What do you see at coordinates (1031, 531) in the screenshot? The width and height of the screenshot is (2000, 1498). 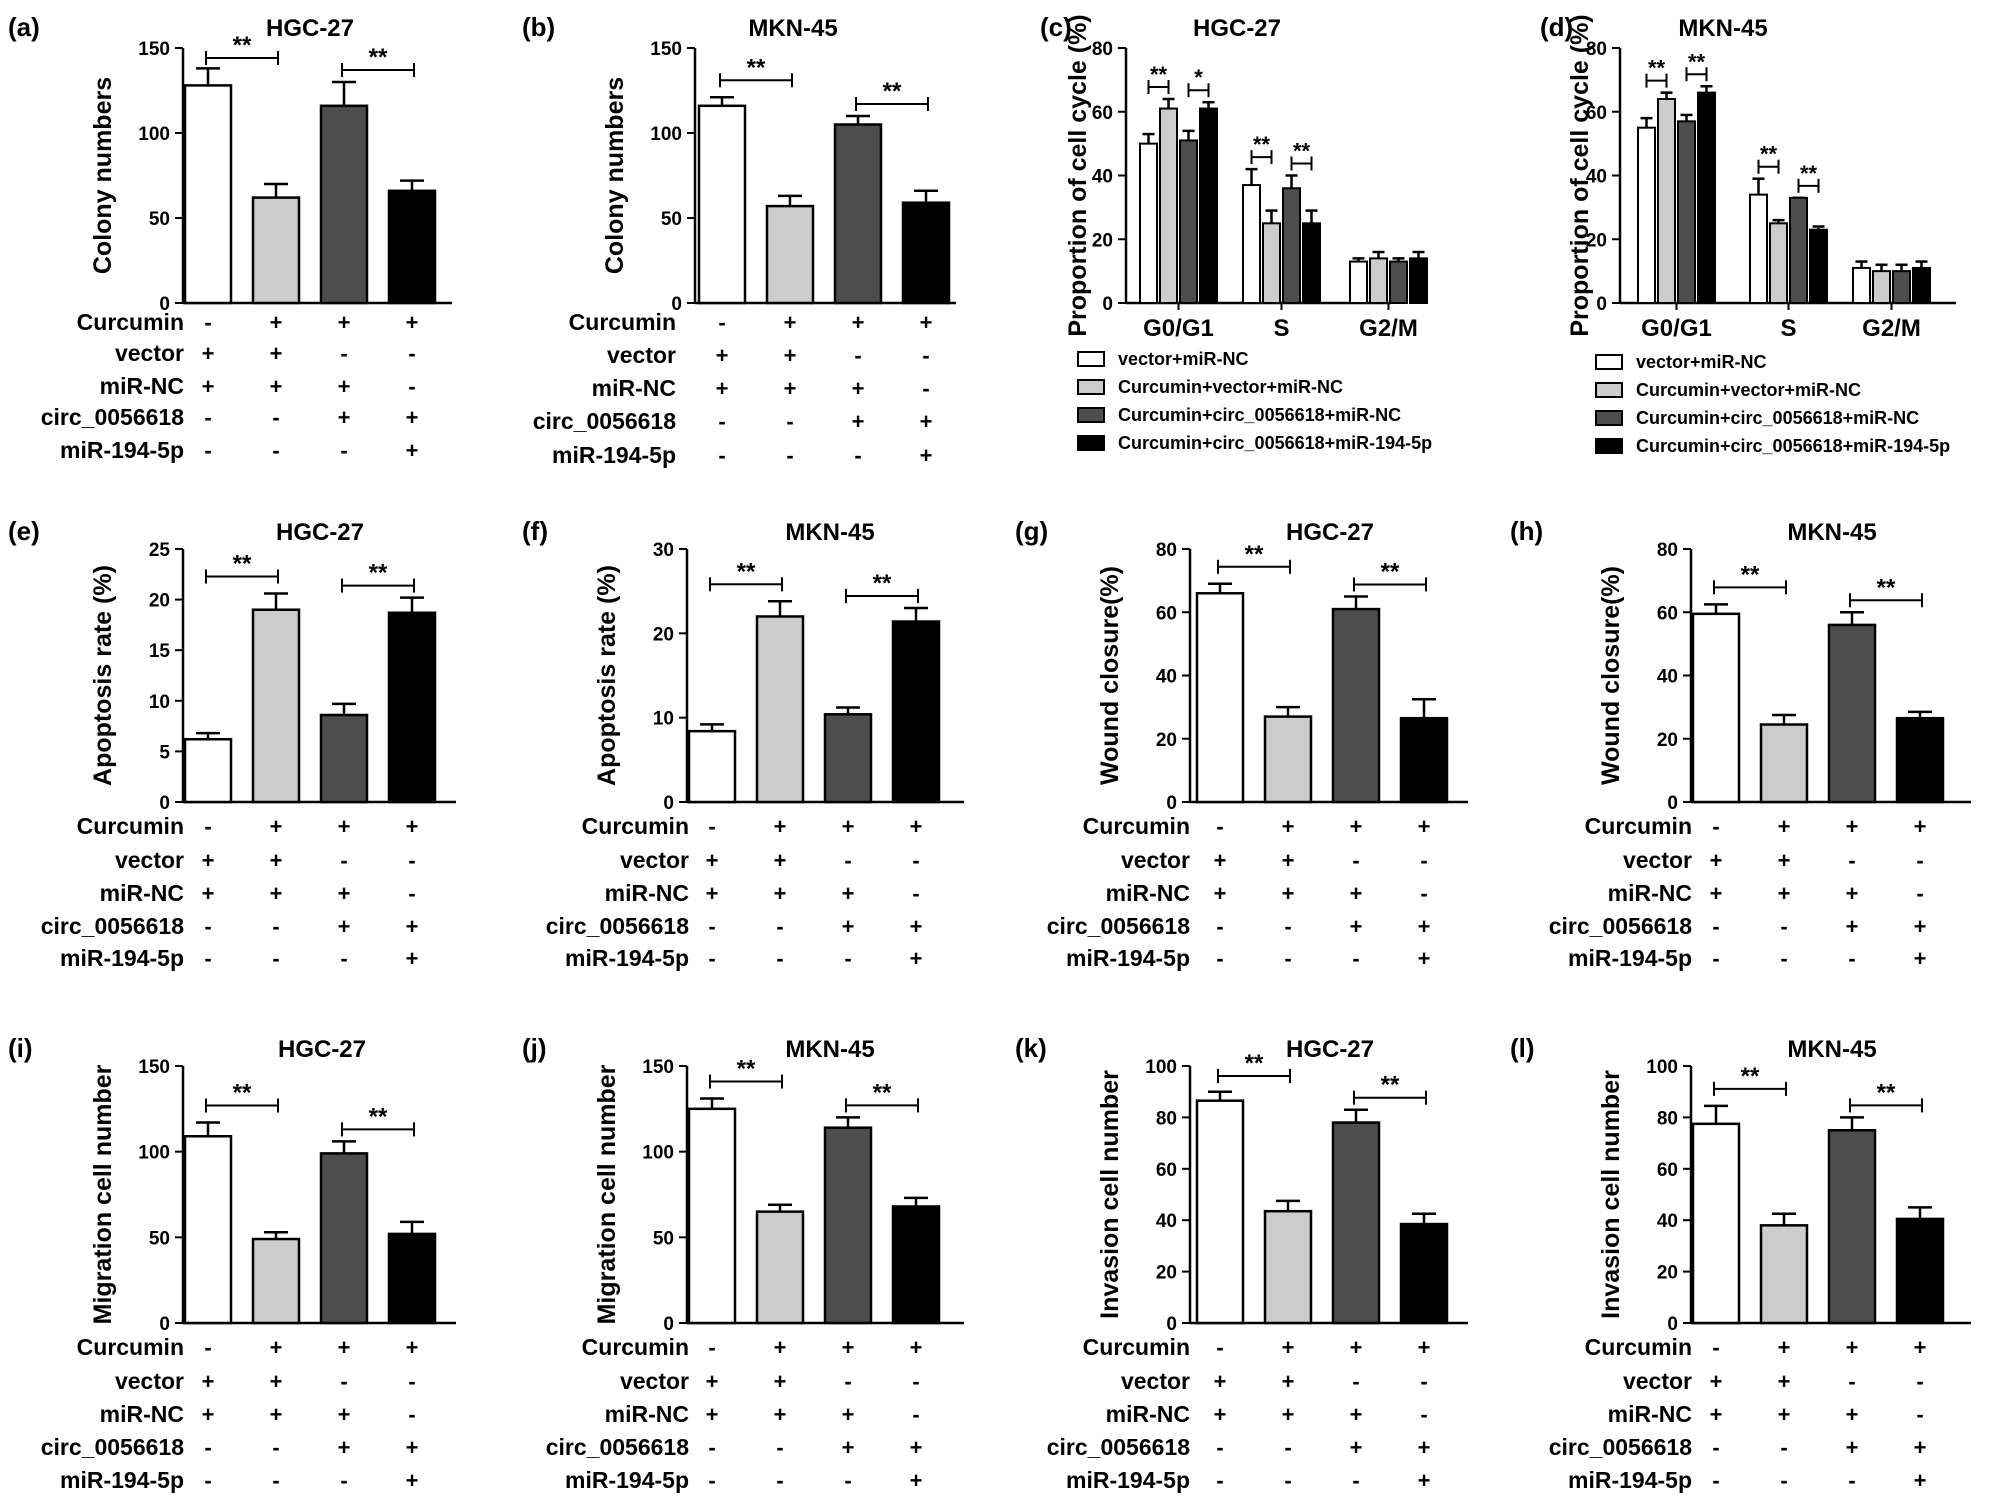 I see `panel-label: (g)` at bounding box center [1031, 531].